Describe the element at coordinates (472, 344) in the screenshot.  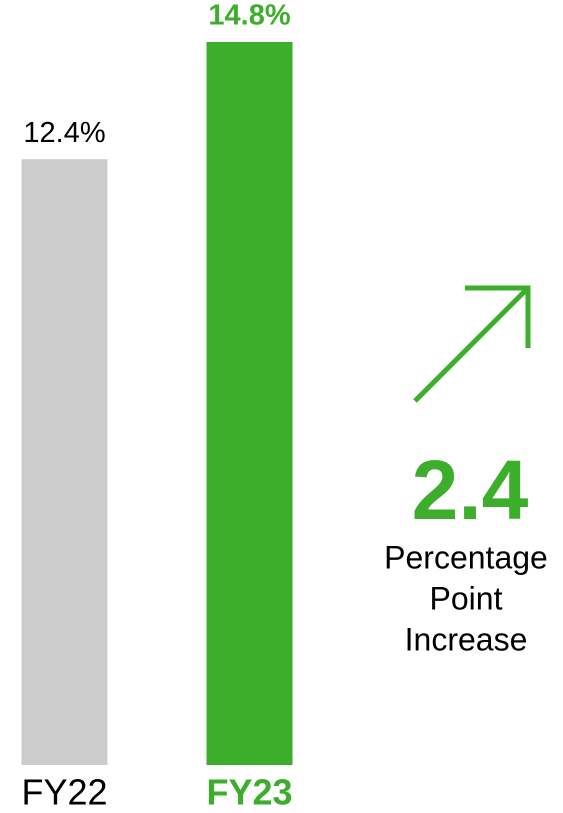
I see `trend-arrow` at that location.